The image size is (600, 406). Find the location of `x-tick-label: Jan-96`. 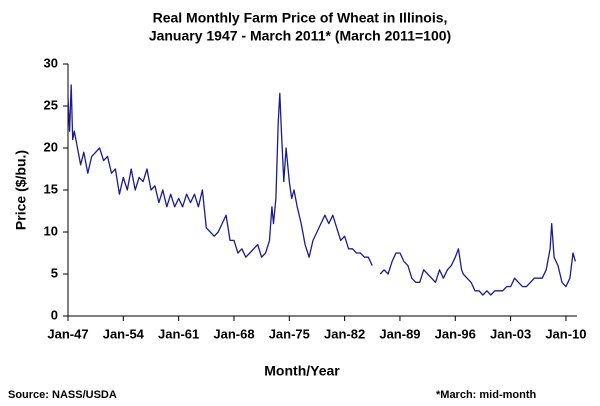

x-tick-label: Jan-96 is located at coordinates (455, 333).